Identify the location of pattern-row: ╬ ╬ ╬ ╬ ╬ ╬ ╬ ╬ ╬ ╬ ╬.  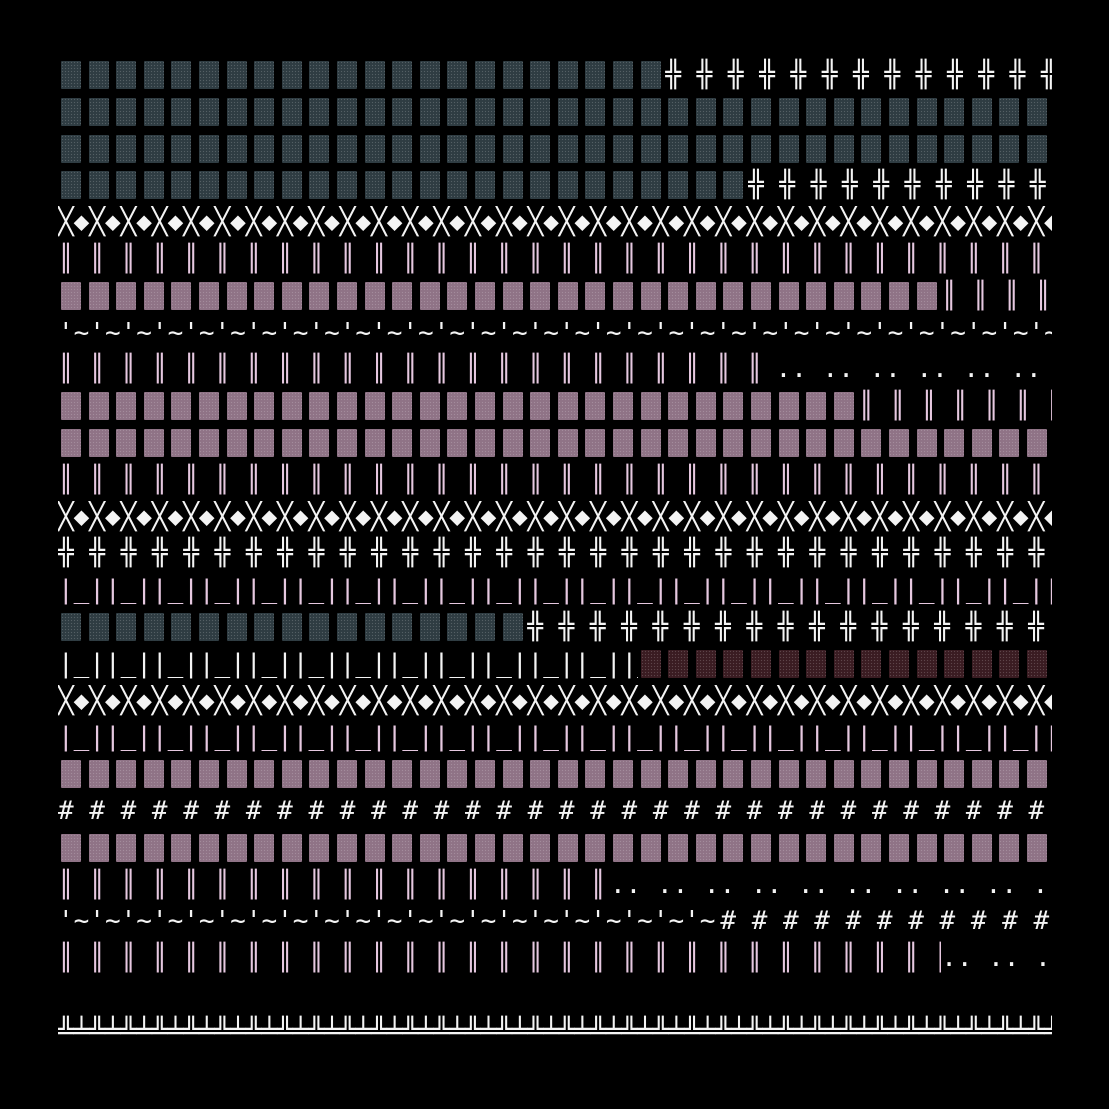
(555, 185).